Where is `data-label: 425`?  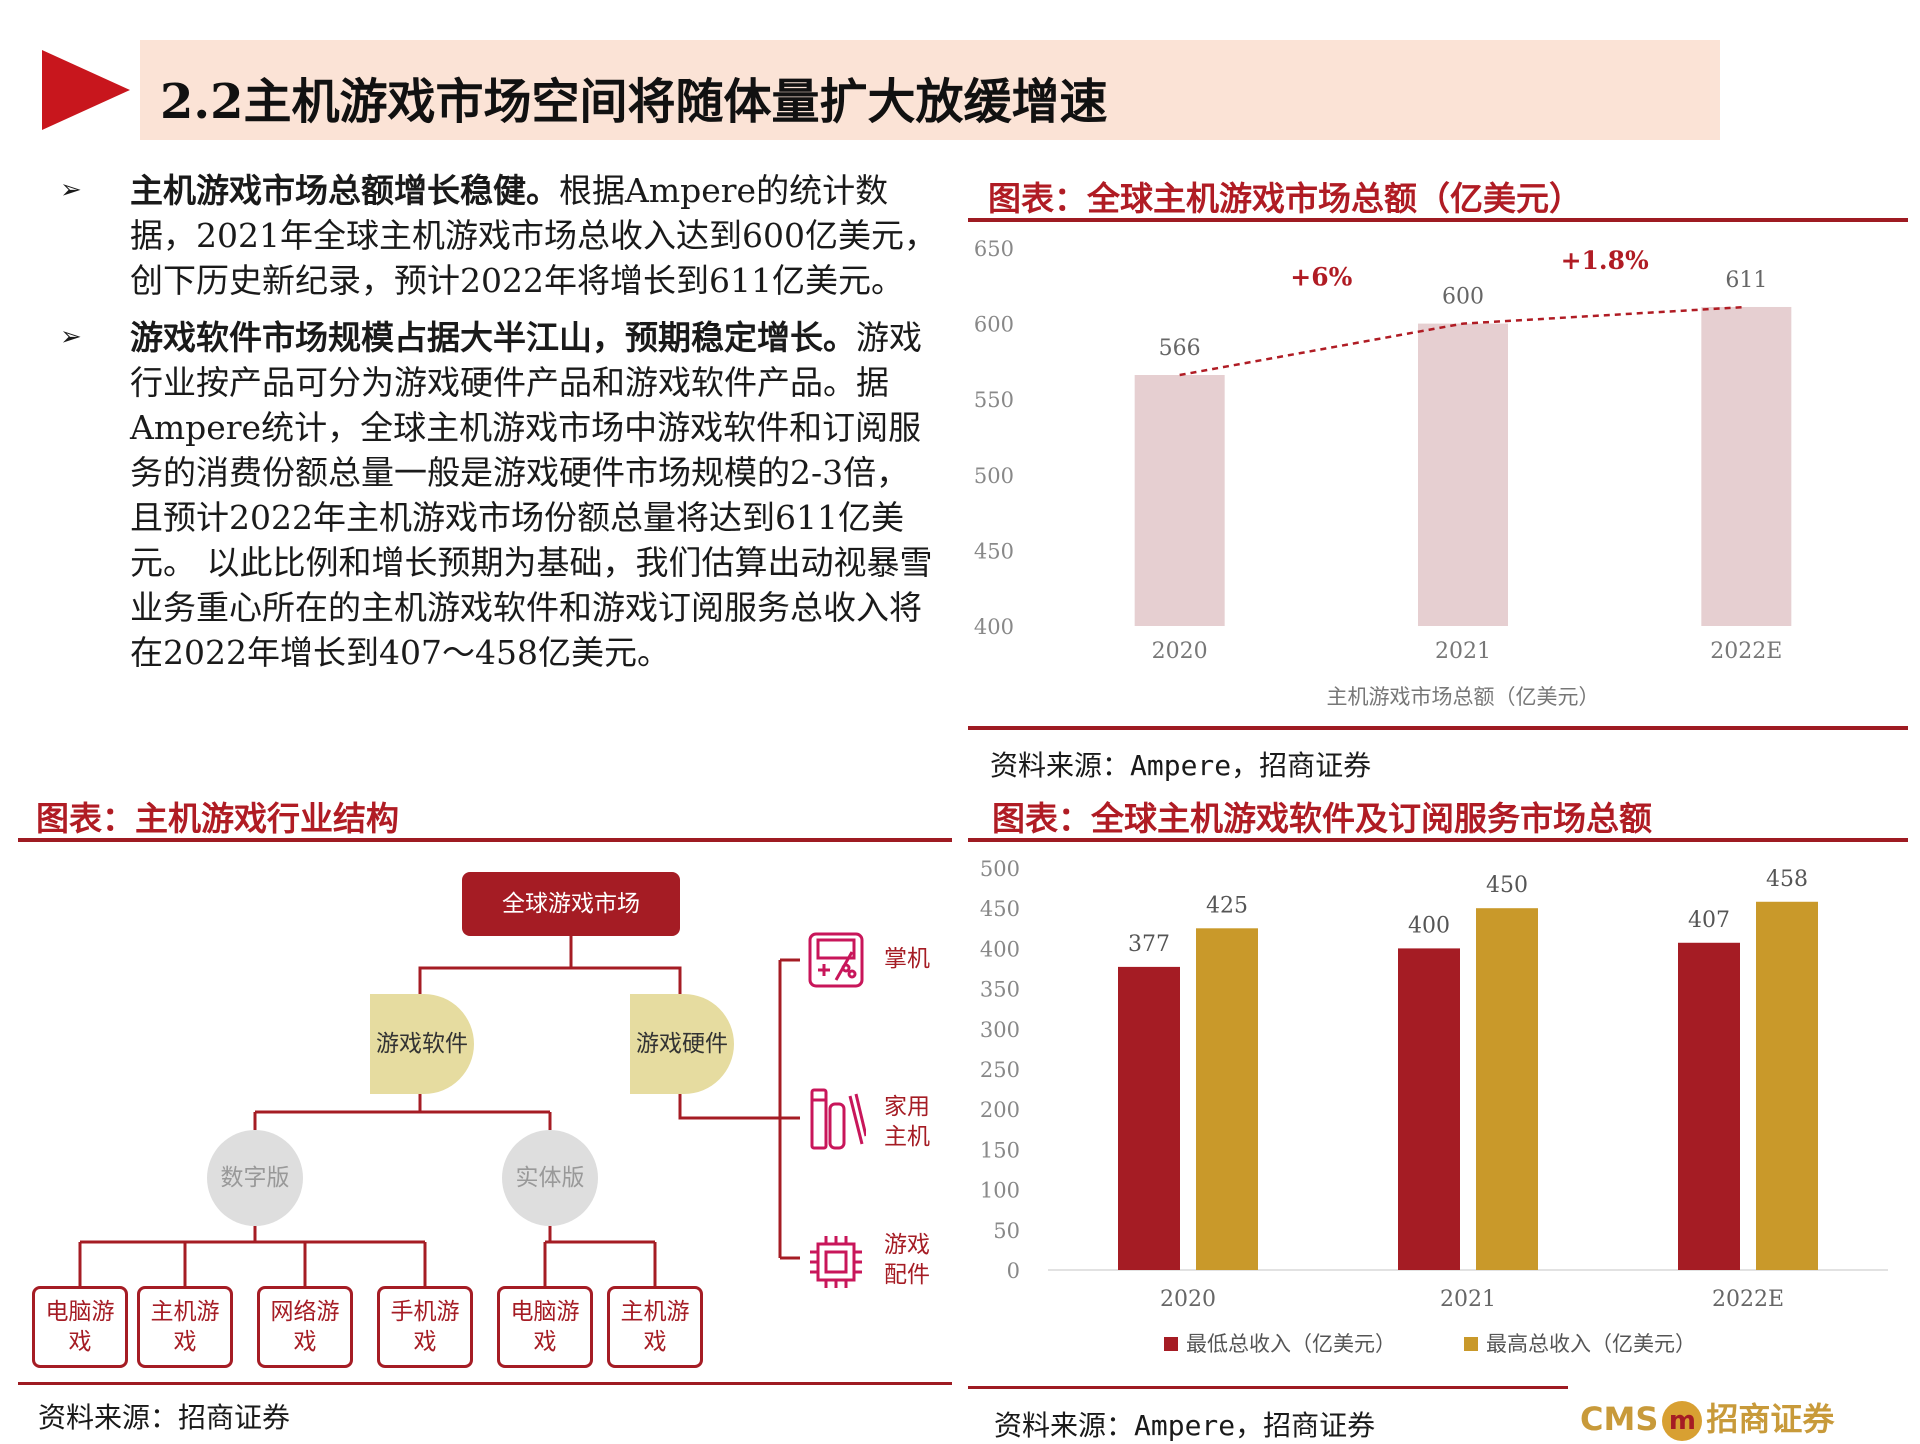 data-label: 425 is located at coordinates (1227, 905).